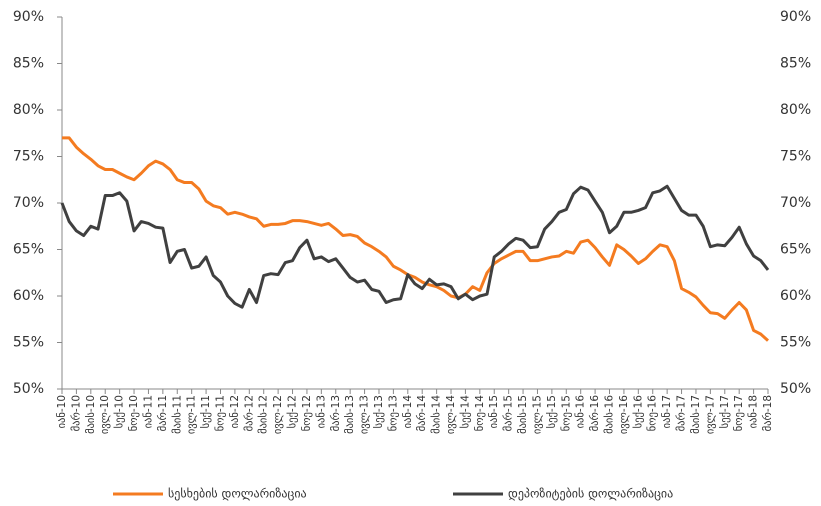 The image size is (821, 506). Describe the element at coordinates (590, 494) in the screenshot. I see `legend-label: დეპოზიტების დოლარიზაცია` at that location.